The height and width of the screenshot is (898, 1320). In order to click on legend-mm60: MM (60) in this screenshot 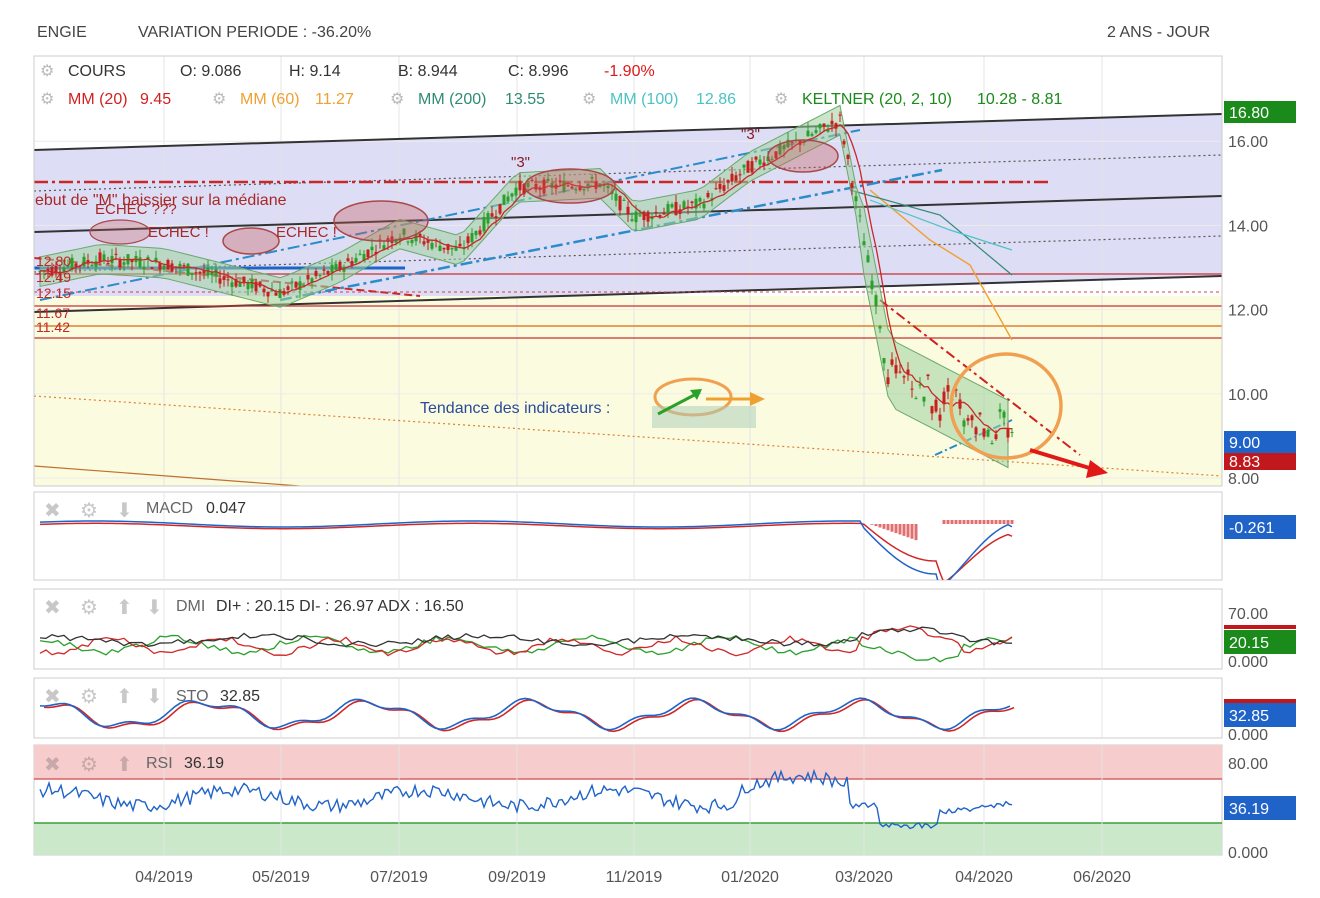, I will do `click(270, 99)`.